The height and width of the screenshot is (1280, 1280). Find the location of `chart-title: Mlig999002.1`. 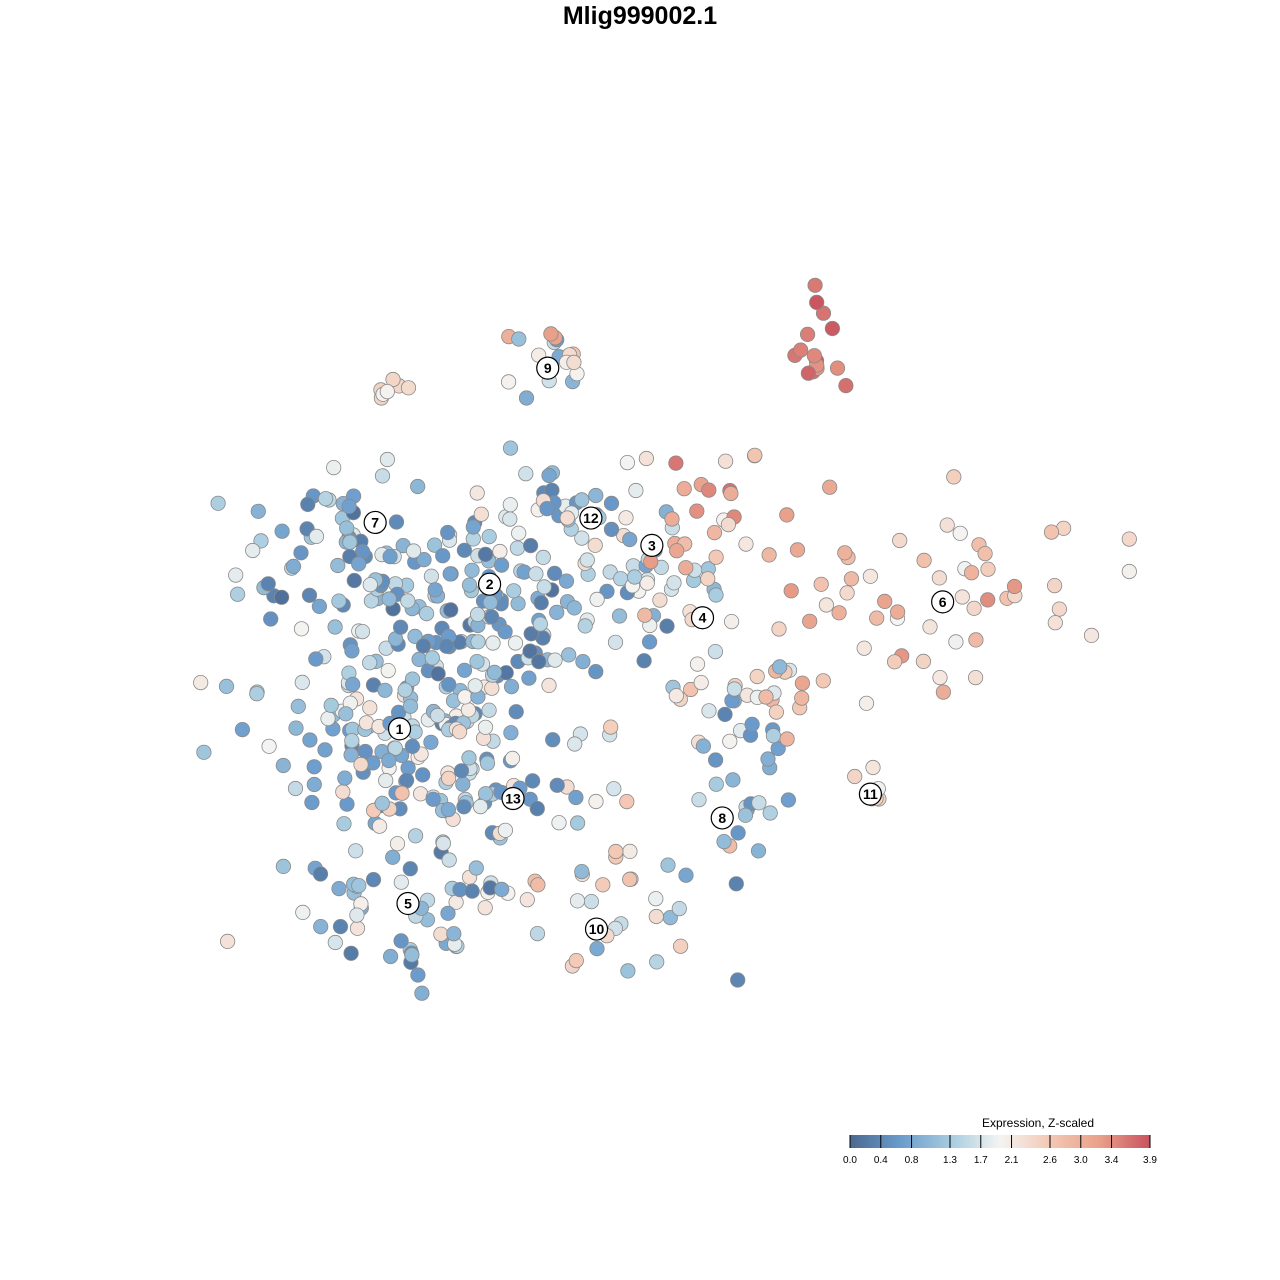

chart-title: Mlig999002.1 is located at coordinates (640, 16).